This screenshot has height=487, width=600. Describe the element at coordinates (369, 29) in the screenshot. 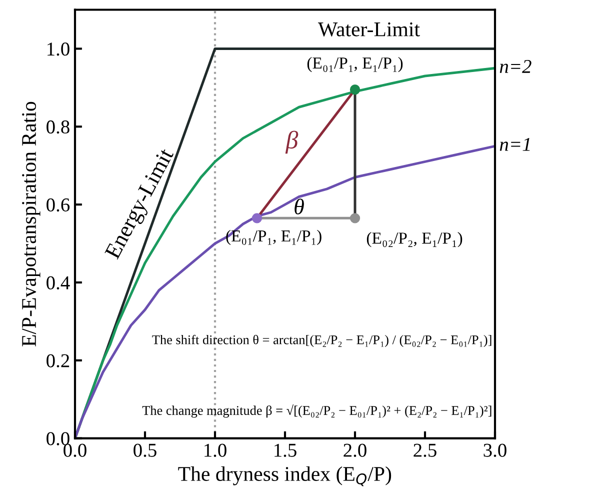

I see `annotation: Water-Limit` at that location.